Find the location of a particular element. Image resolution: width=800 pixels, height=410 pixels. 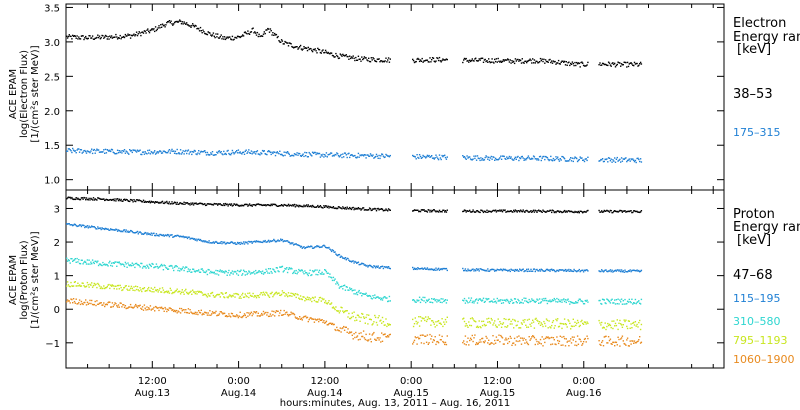

electron-series-2-points is located at coordinates (354, 155).